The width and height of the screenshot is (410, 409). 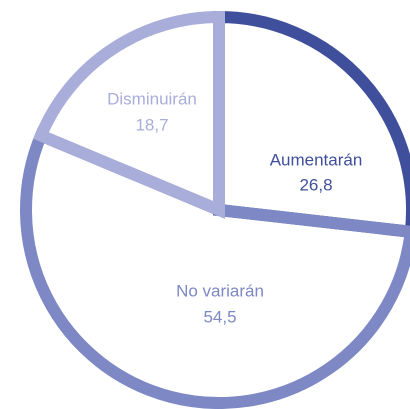 I want to click on slice-label: Aumentarán, so click(x=316, y=159).